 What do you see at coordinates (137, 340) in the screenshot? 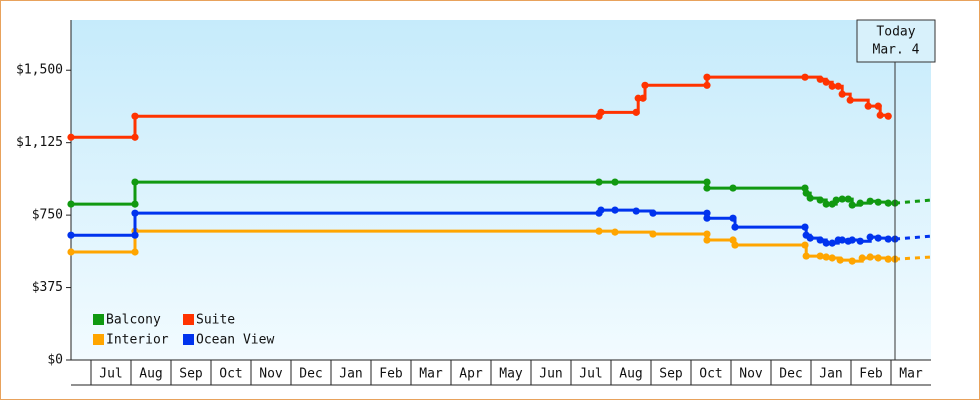
I see `legend-label: Interior` at bounding box center [137, 340].